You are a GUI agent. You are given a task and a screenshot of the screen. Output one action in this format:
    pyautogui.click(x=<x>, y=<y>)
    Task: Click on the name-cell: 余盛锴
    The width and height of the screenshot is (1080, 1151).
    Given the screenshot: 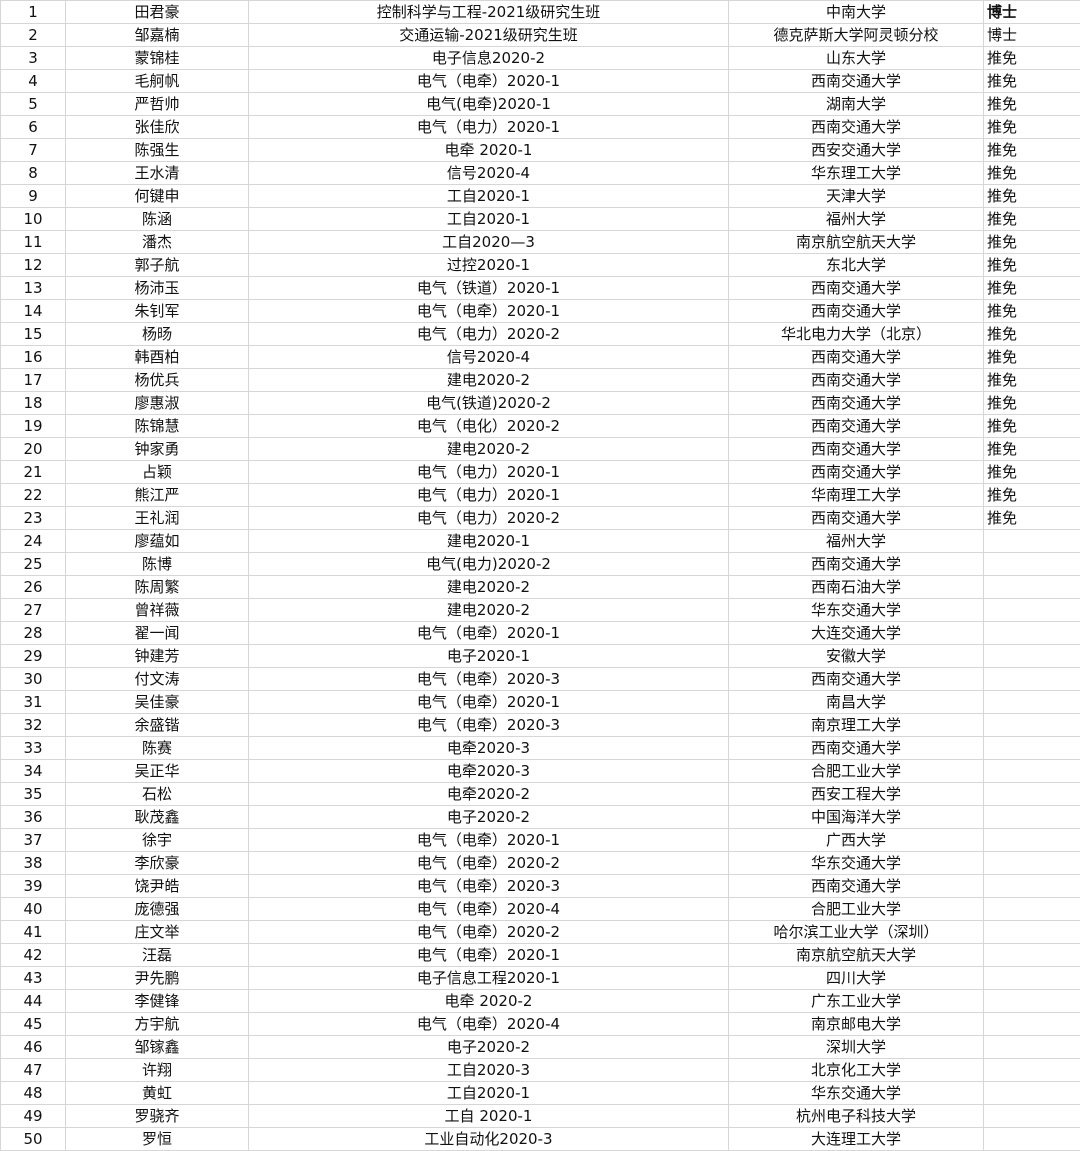 What is the action you would take?
    pyautogui.click(x=157, y=725)
    